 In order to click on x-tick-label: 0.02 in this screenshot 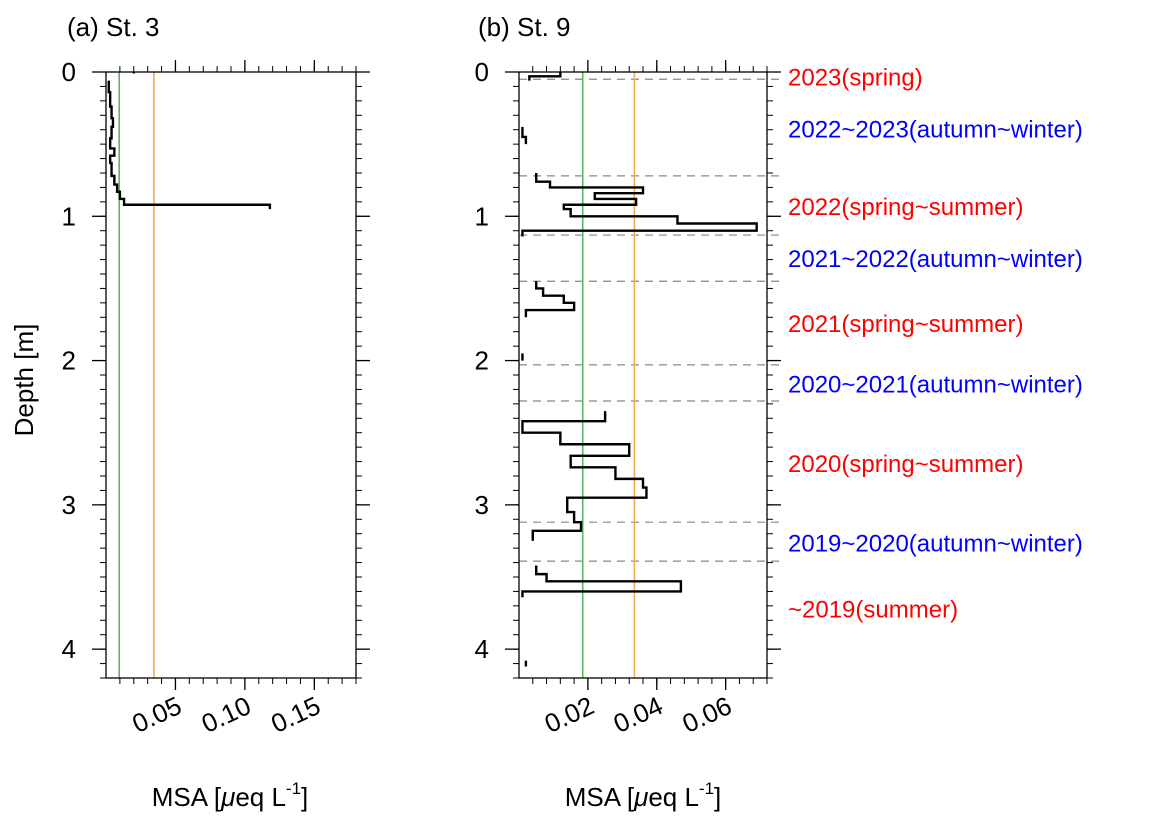, I will do `click(569, 714)`.